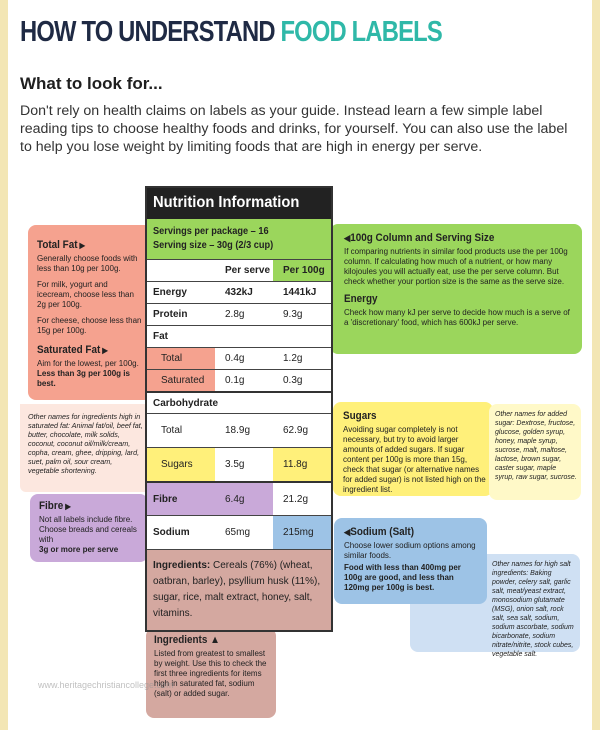 Image resolution: width=600 pixels, height=730 pixels. What do you see at coordinates (187, 640) in the screenshot?
I see `ingredients-callout-title: Ingredients ▲` at bounding box center [187, 640].